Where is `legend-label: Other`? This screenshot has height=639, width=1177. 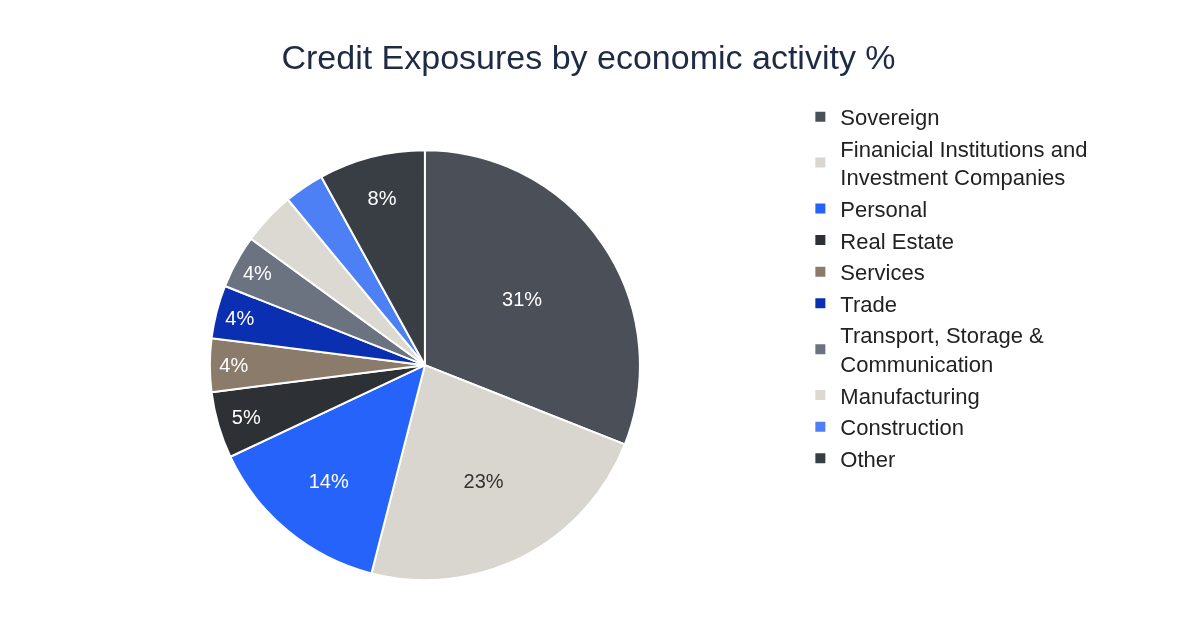
legend-label: Other is located at coordinates (868, 459).